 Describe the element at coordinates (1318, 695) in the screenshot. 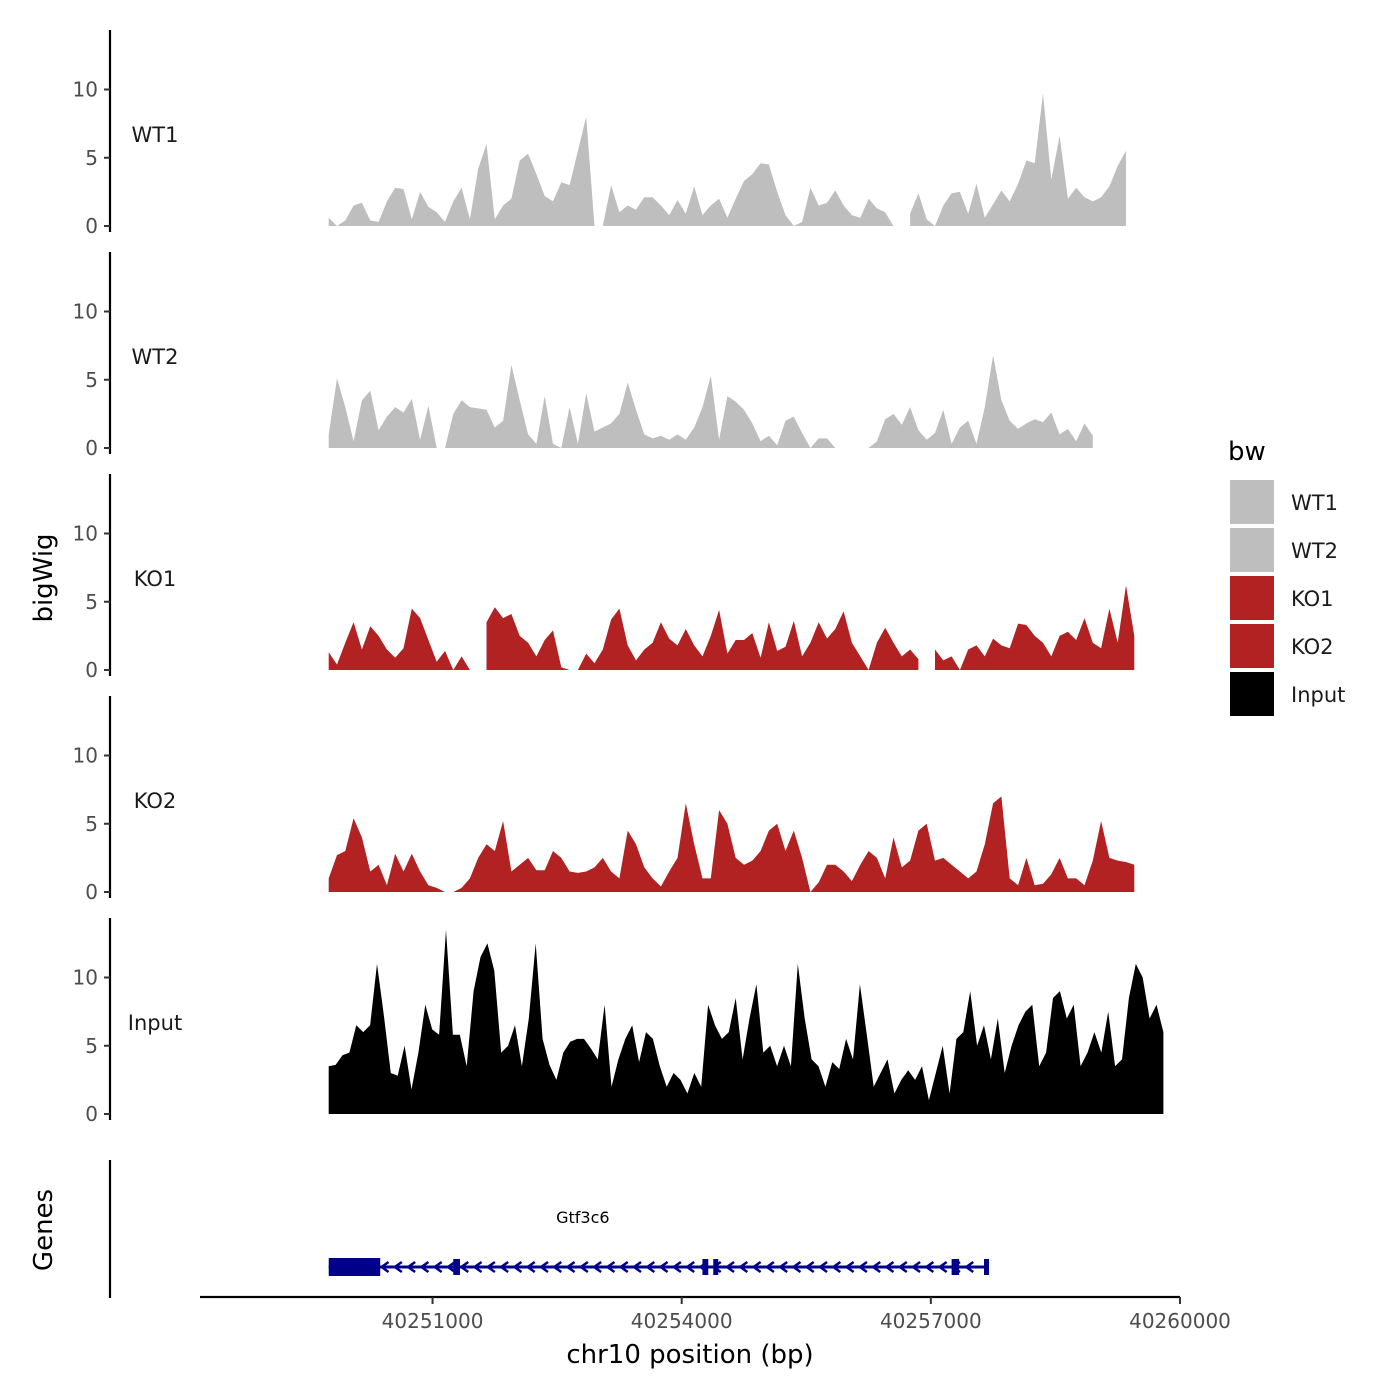

I see `legend-label-input: Input` at that location.